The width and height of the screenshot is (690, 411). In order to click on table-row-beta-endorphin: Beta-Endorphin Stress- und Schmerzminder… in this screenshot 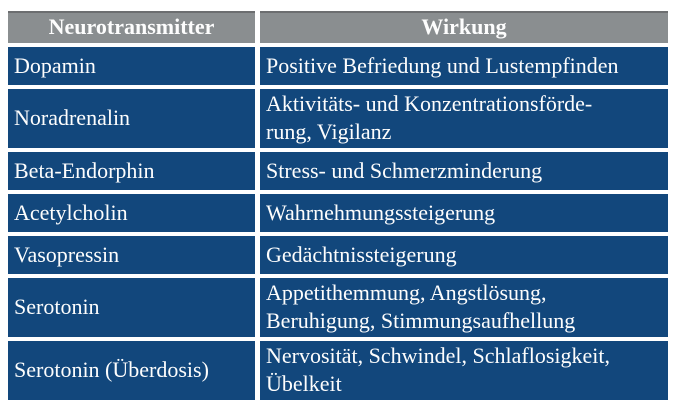, I will do `click(338, 171)`.